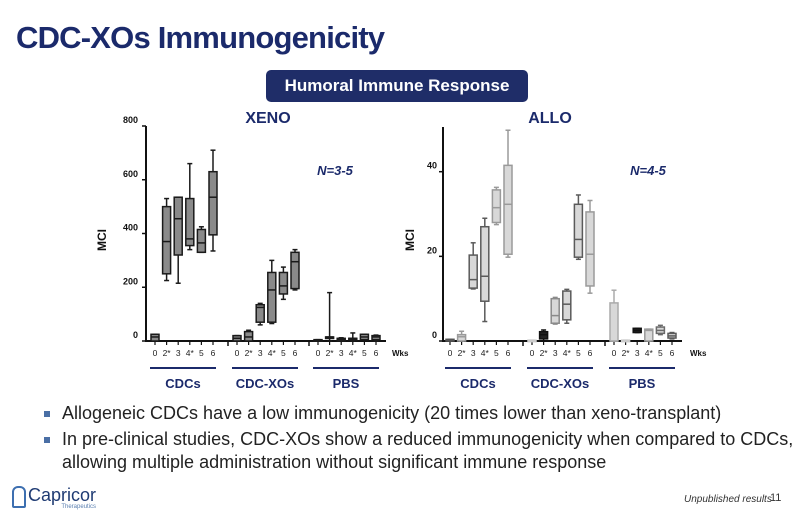 This screenshot has width=800, height=518. Describe the element at coordinates (728, 499) in the screenshot. I see `footer-note: Unpublished results` at that location.